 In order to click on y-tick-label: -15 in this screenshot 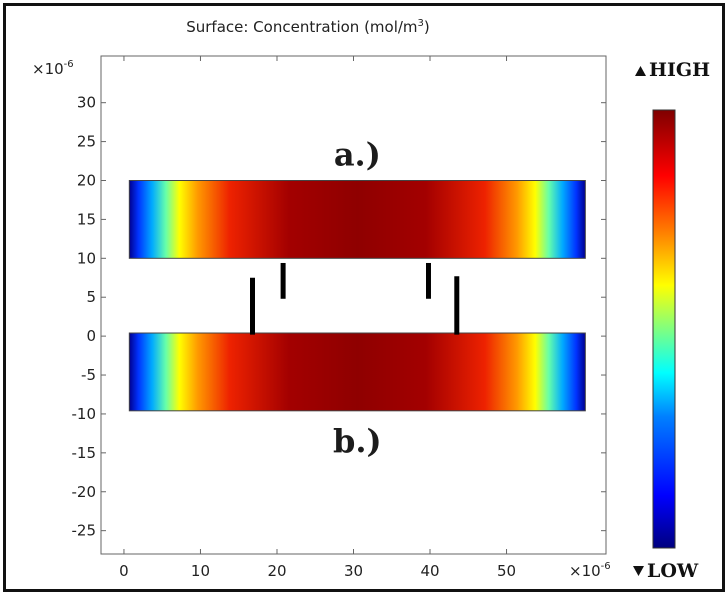, I will do `click(84, 453)`.